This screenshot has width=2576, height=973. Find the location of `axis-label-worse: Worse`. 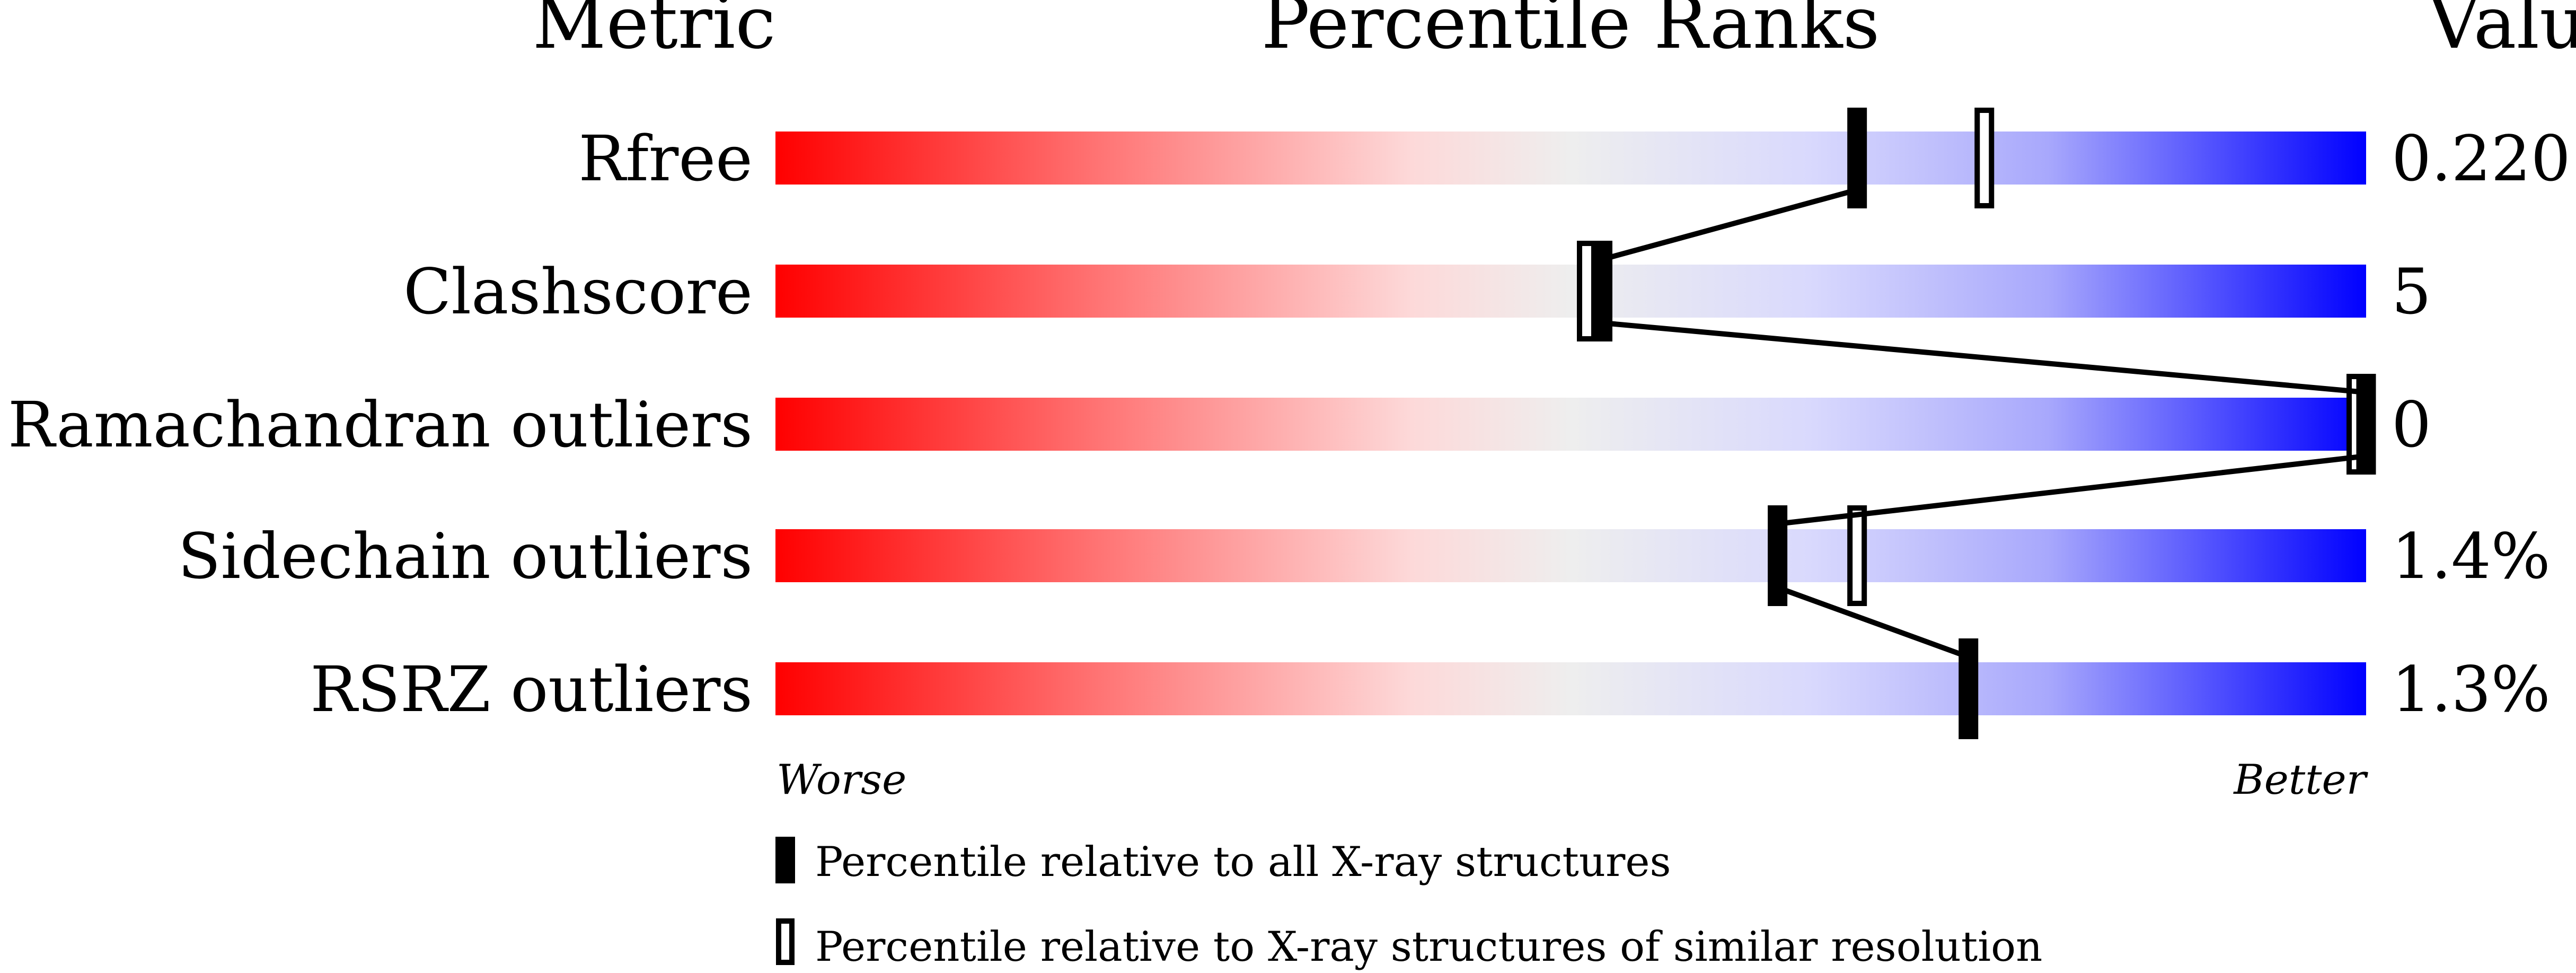

axis-label-worse: Worse is located at coordinates (841, 780).